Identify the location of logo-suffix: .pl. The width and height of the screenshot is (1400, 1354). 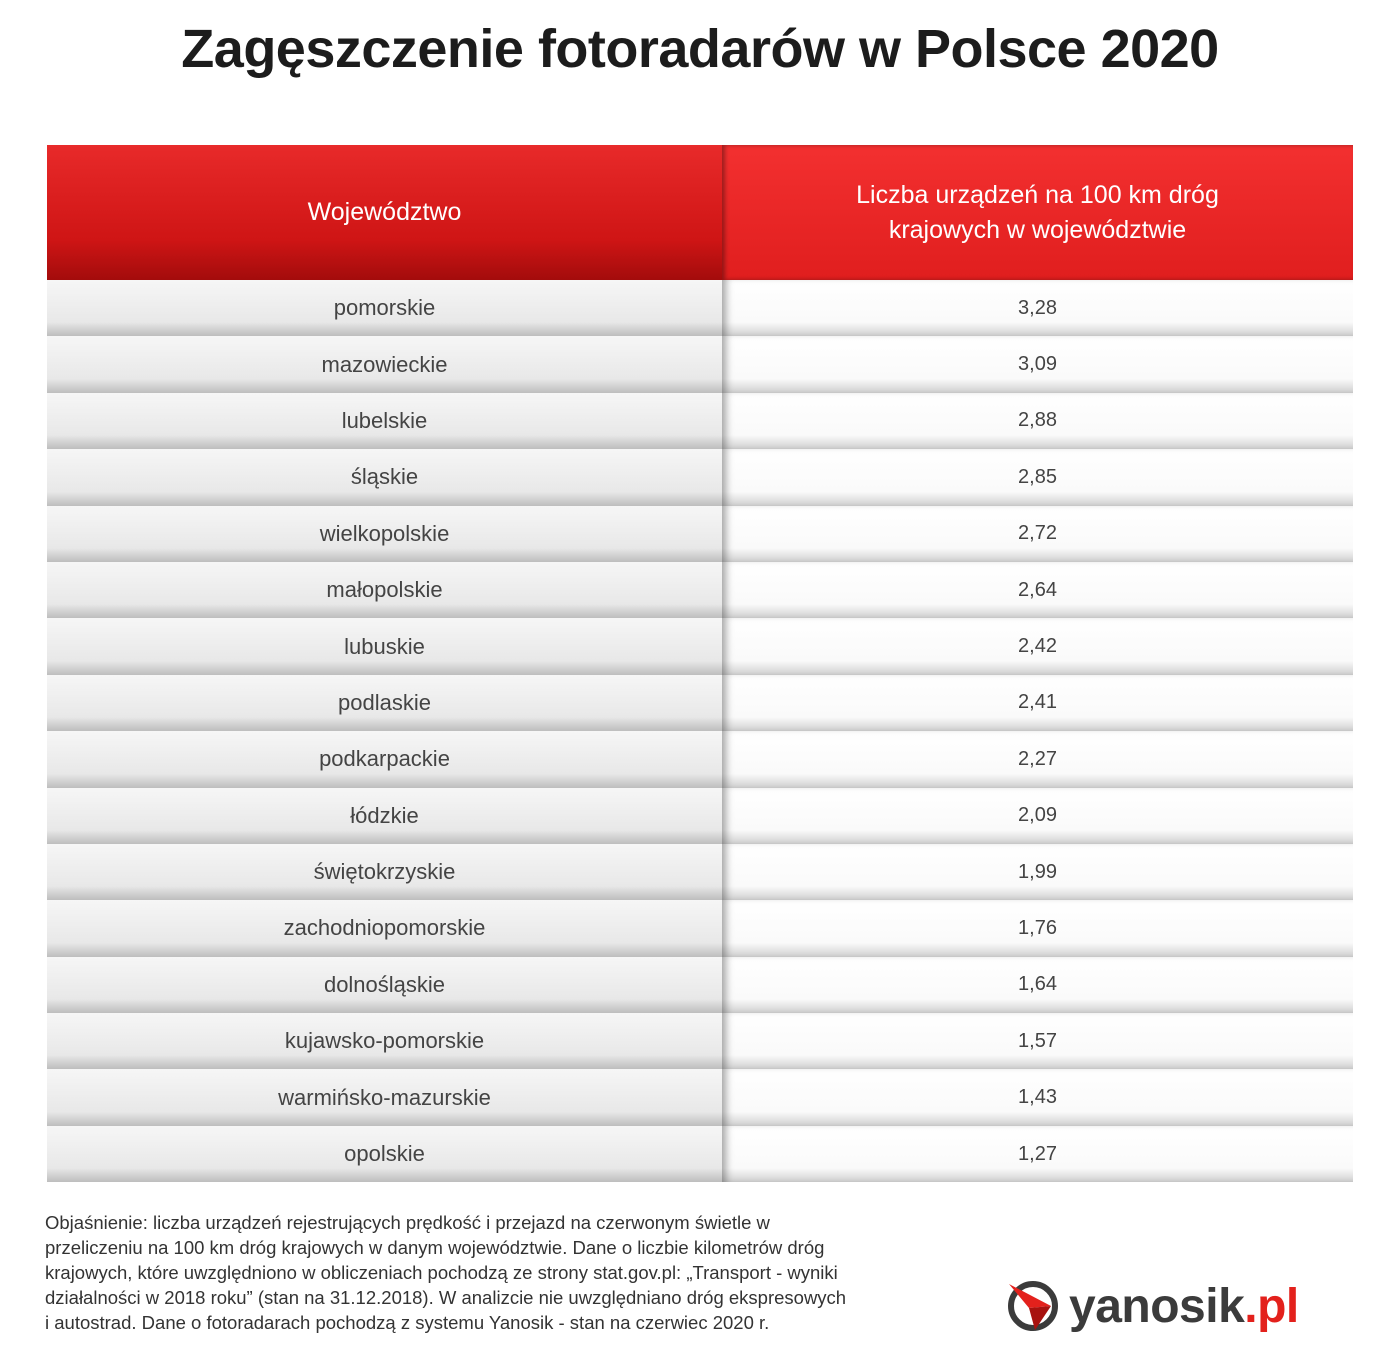
(1271, 1306).